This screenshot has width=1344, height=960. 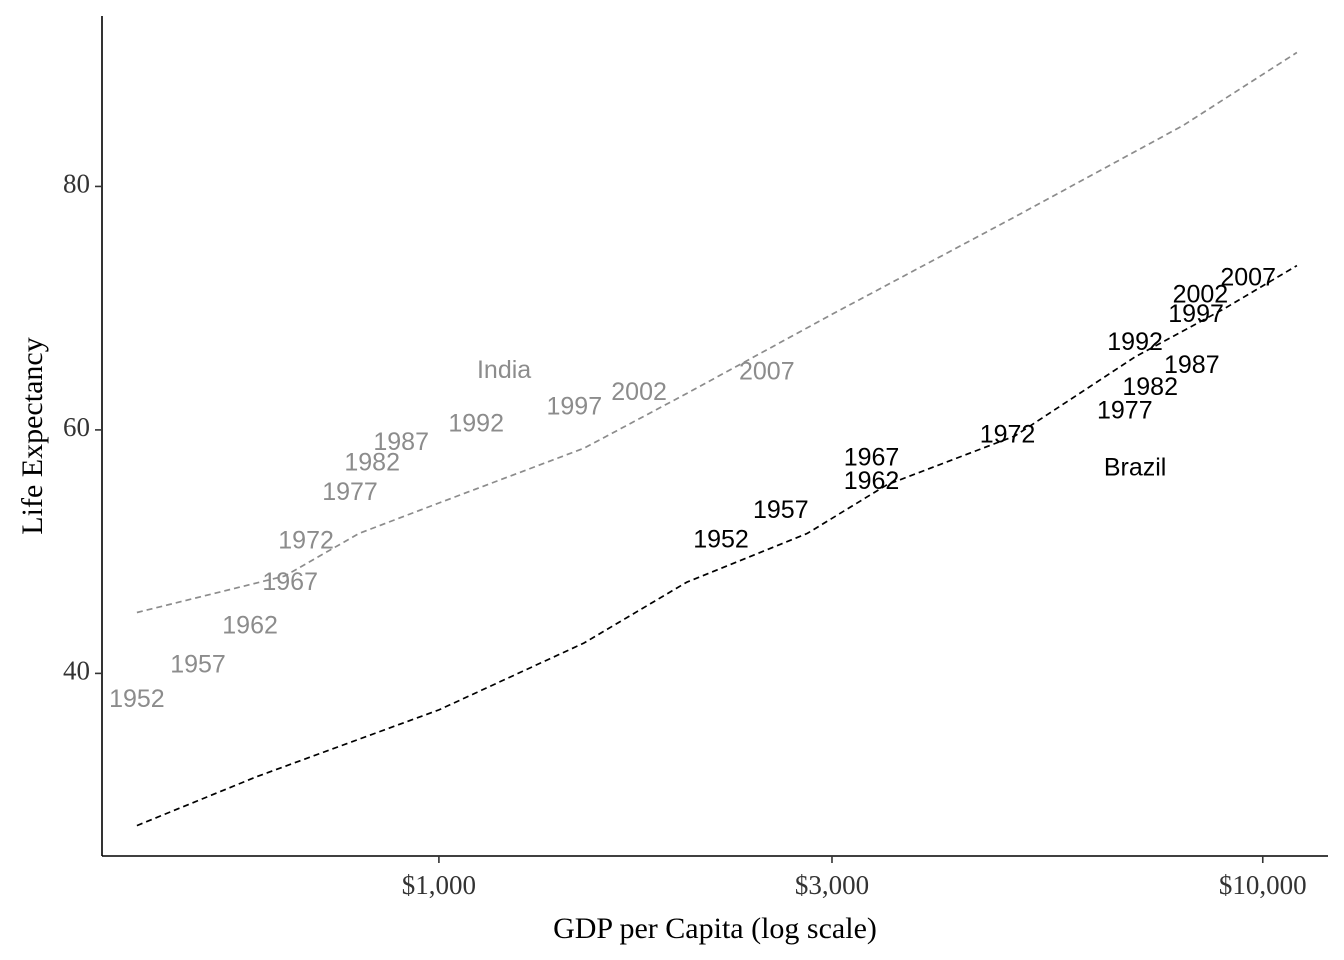 I want to click on brazil-year-label: 1967, so click(x=872, y=458).